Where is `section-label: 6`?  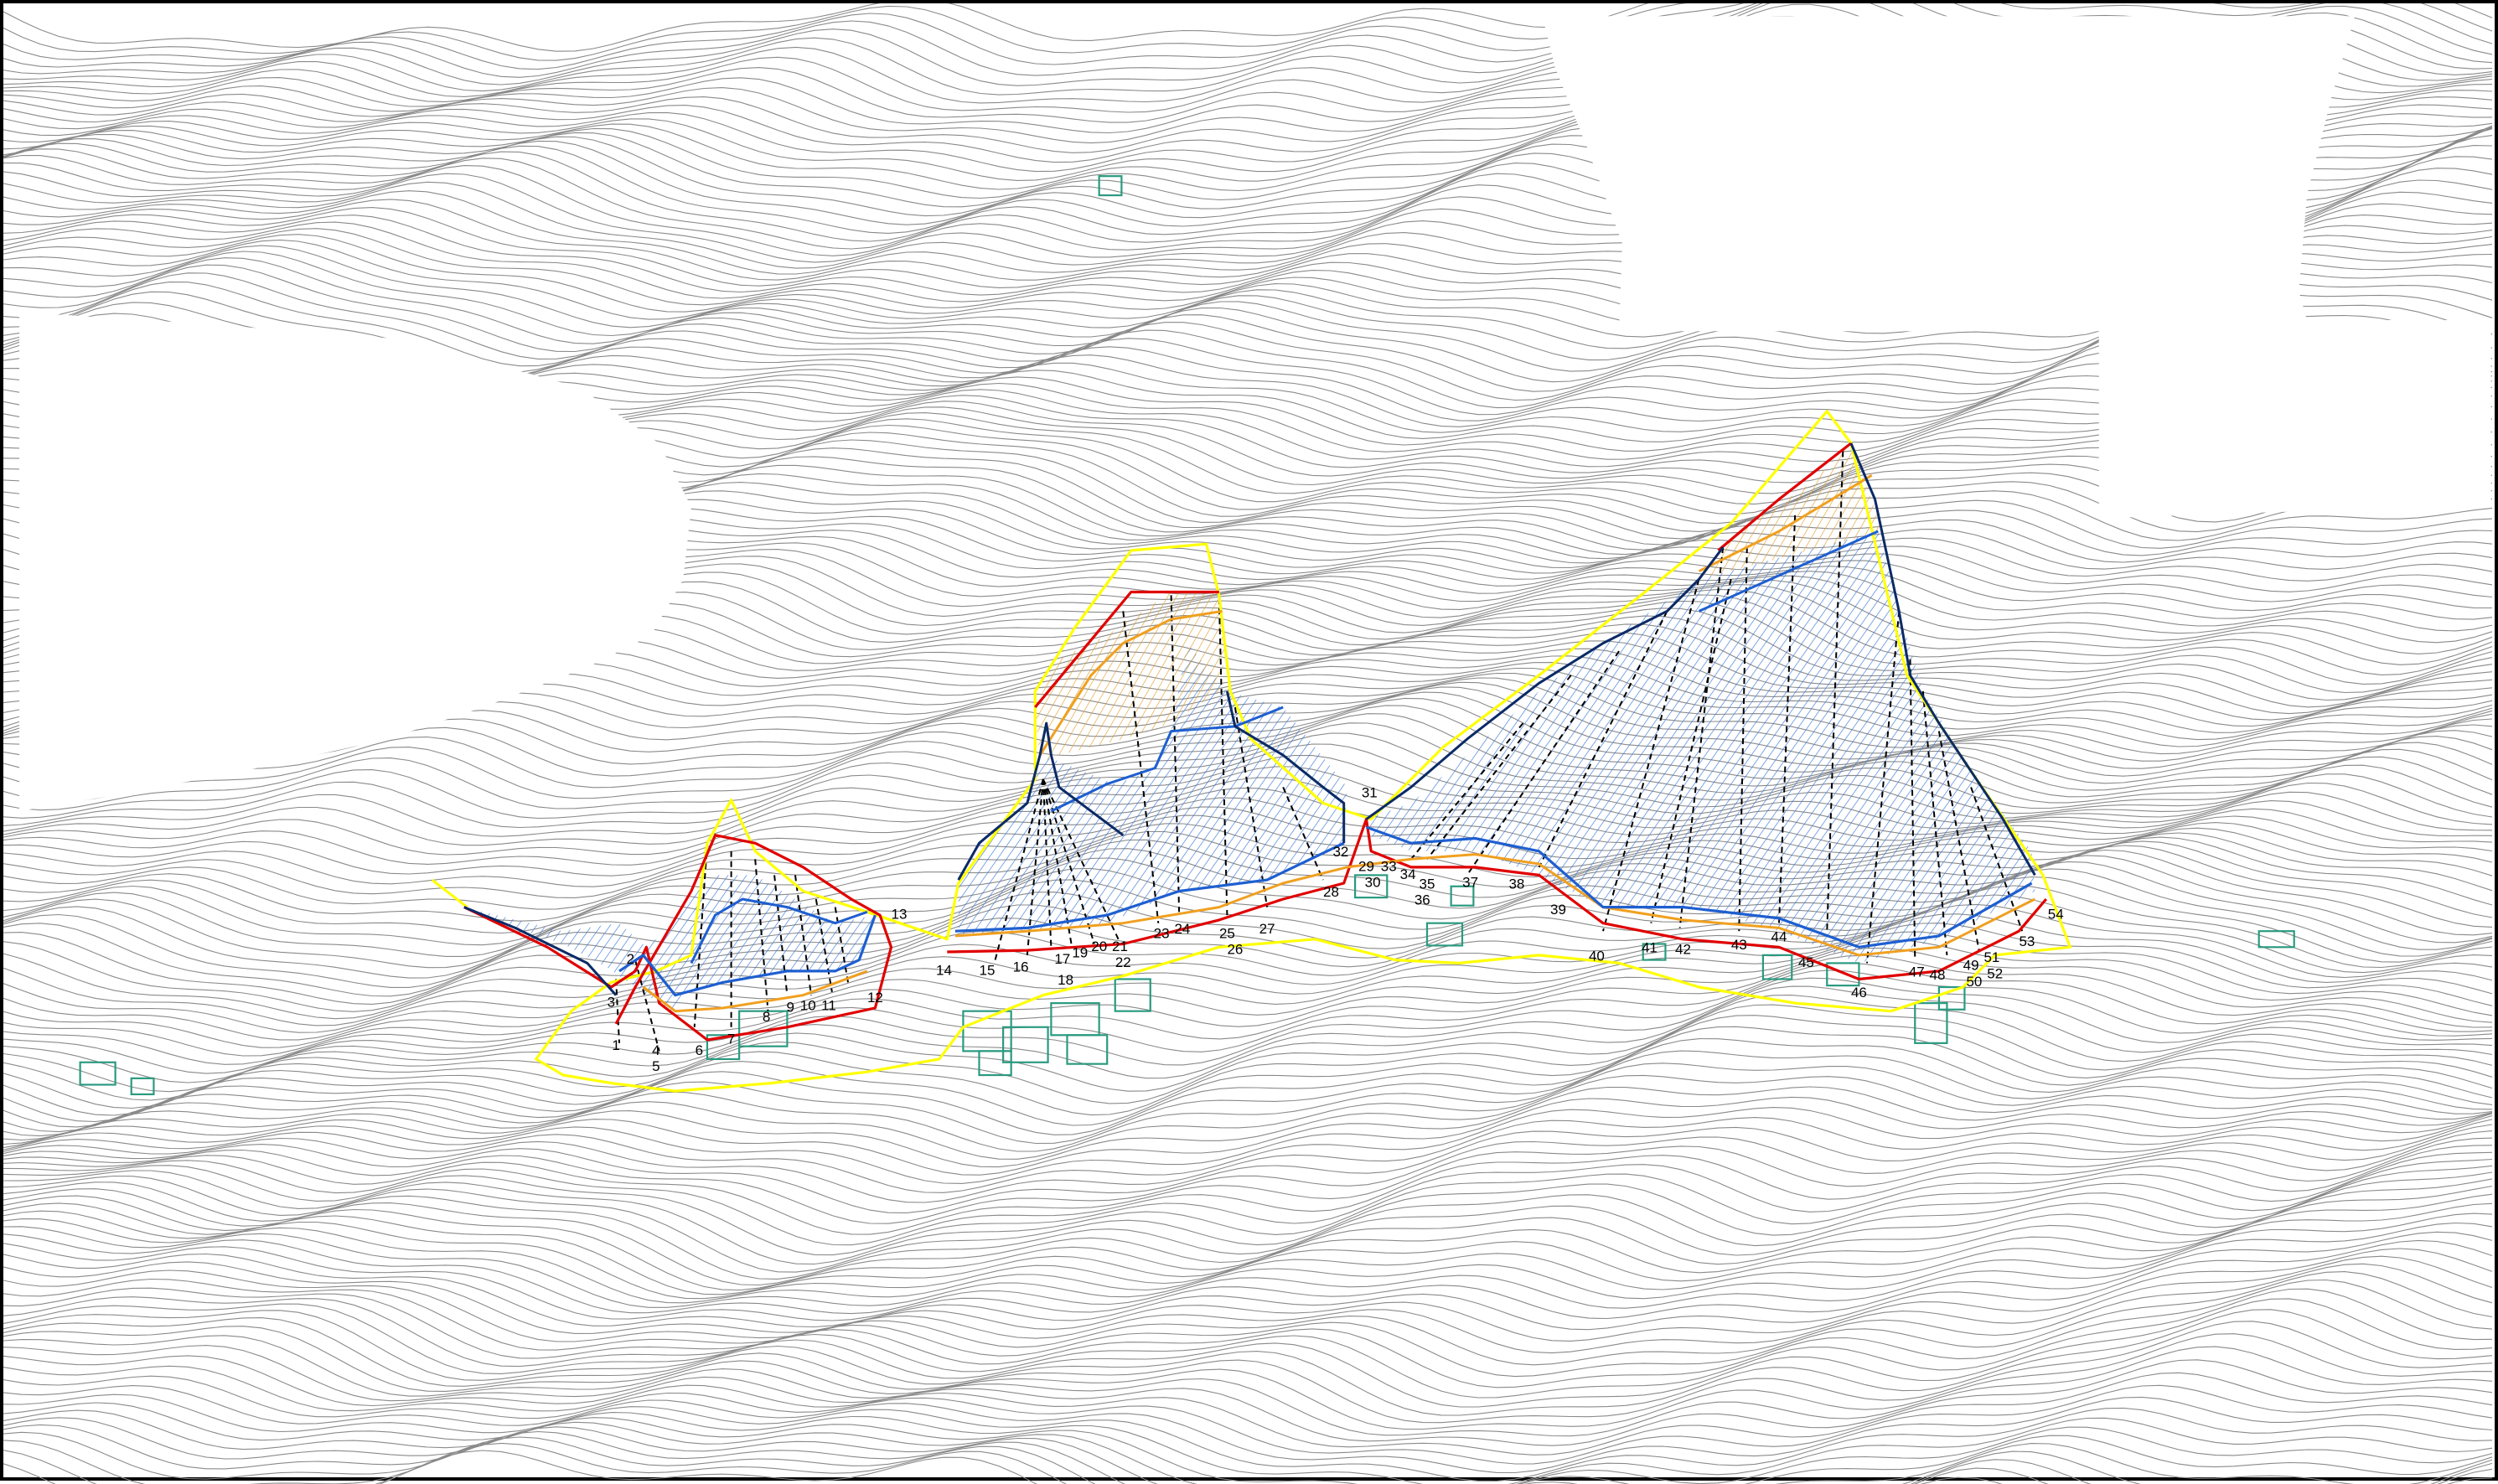
section-label: 6 is located at coordinates (699, 1050).